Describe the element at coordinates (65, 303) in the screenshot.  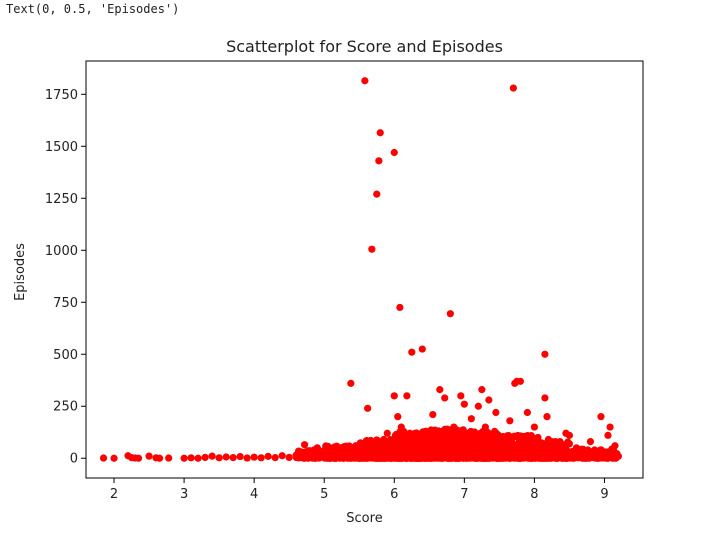
I see `y-tick-label: 750` at that location.